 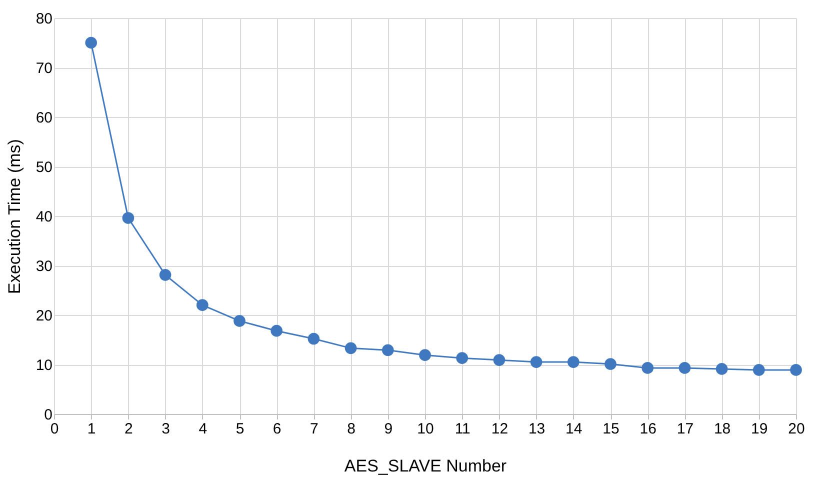 I want to click on x-tick-label: 4, so click(x=203, y=429).